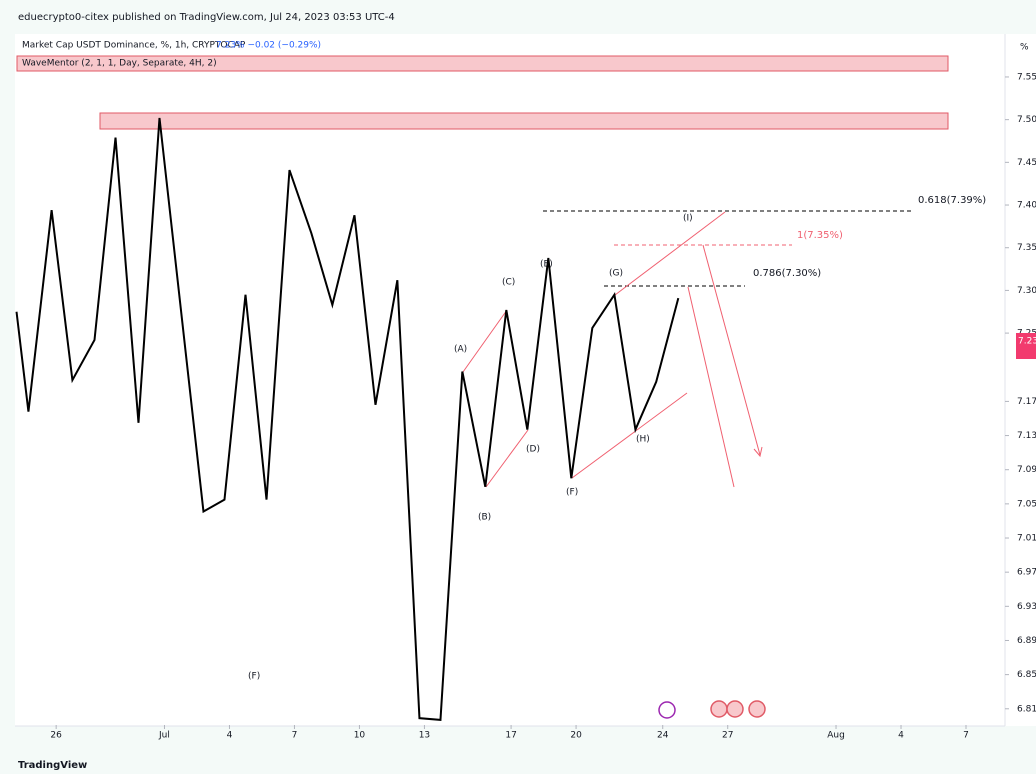  I want to click on wave-label: (A), so click(460, 350).